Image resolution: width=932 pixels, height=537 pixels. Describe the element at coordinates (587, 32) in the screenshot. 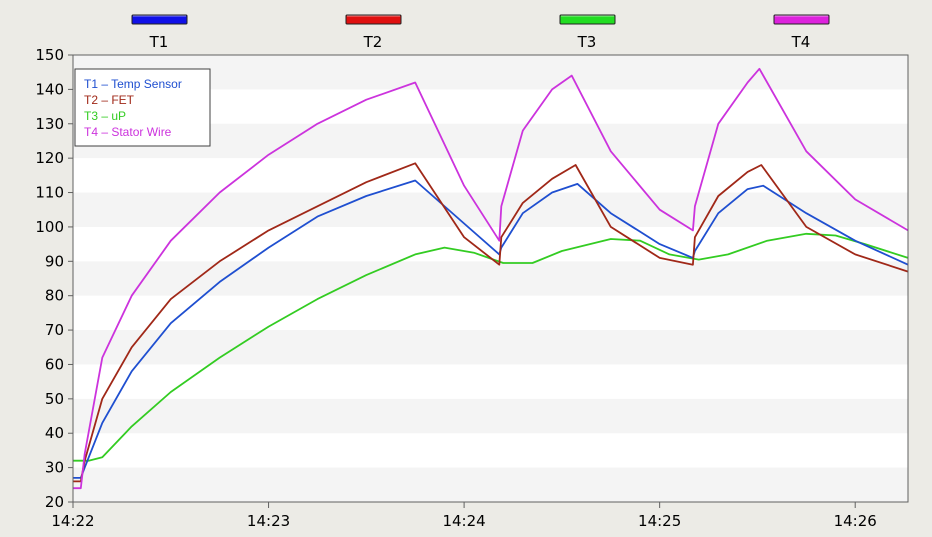

I see `channel-toggle-t3: T3` at that location.